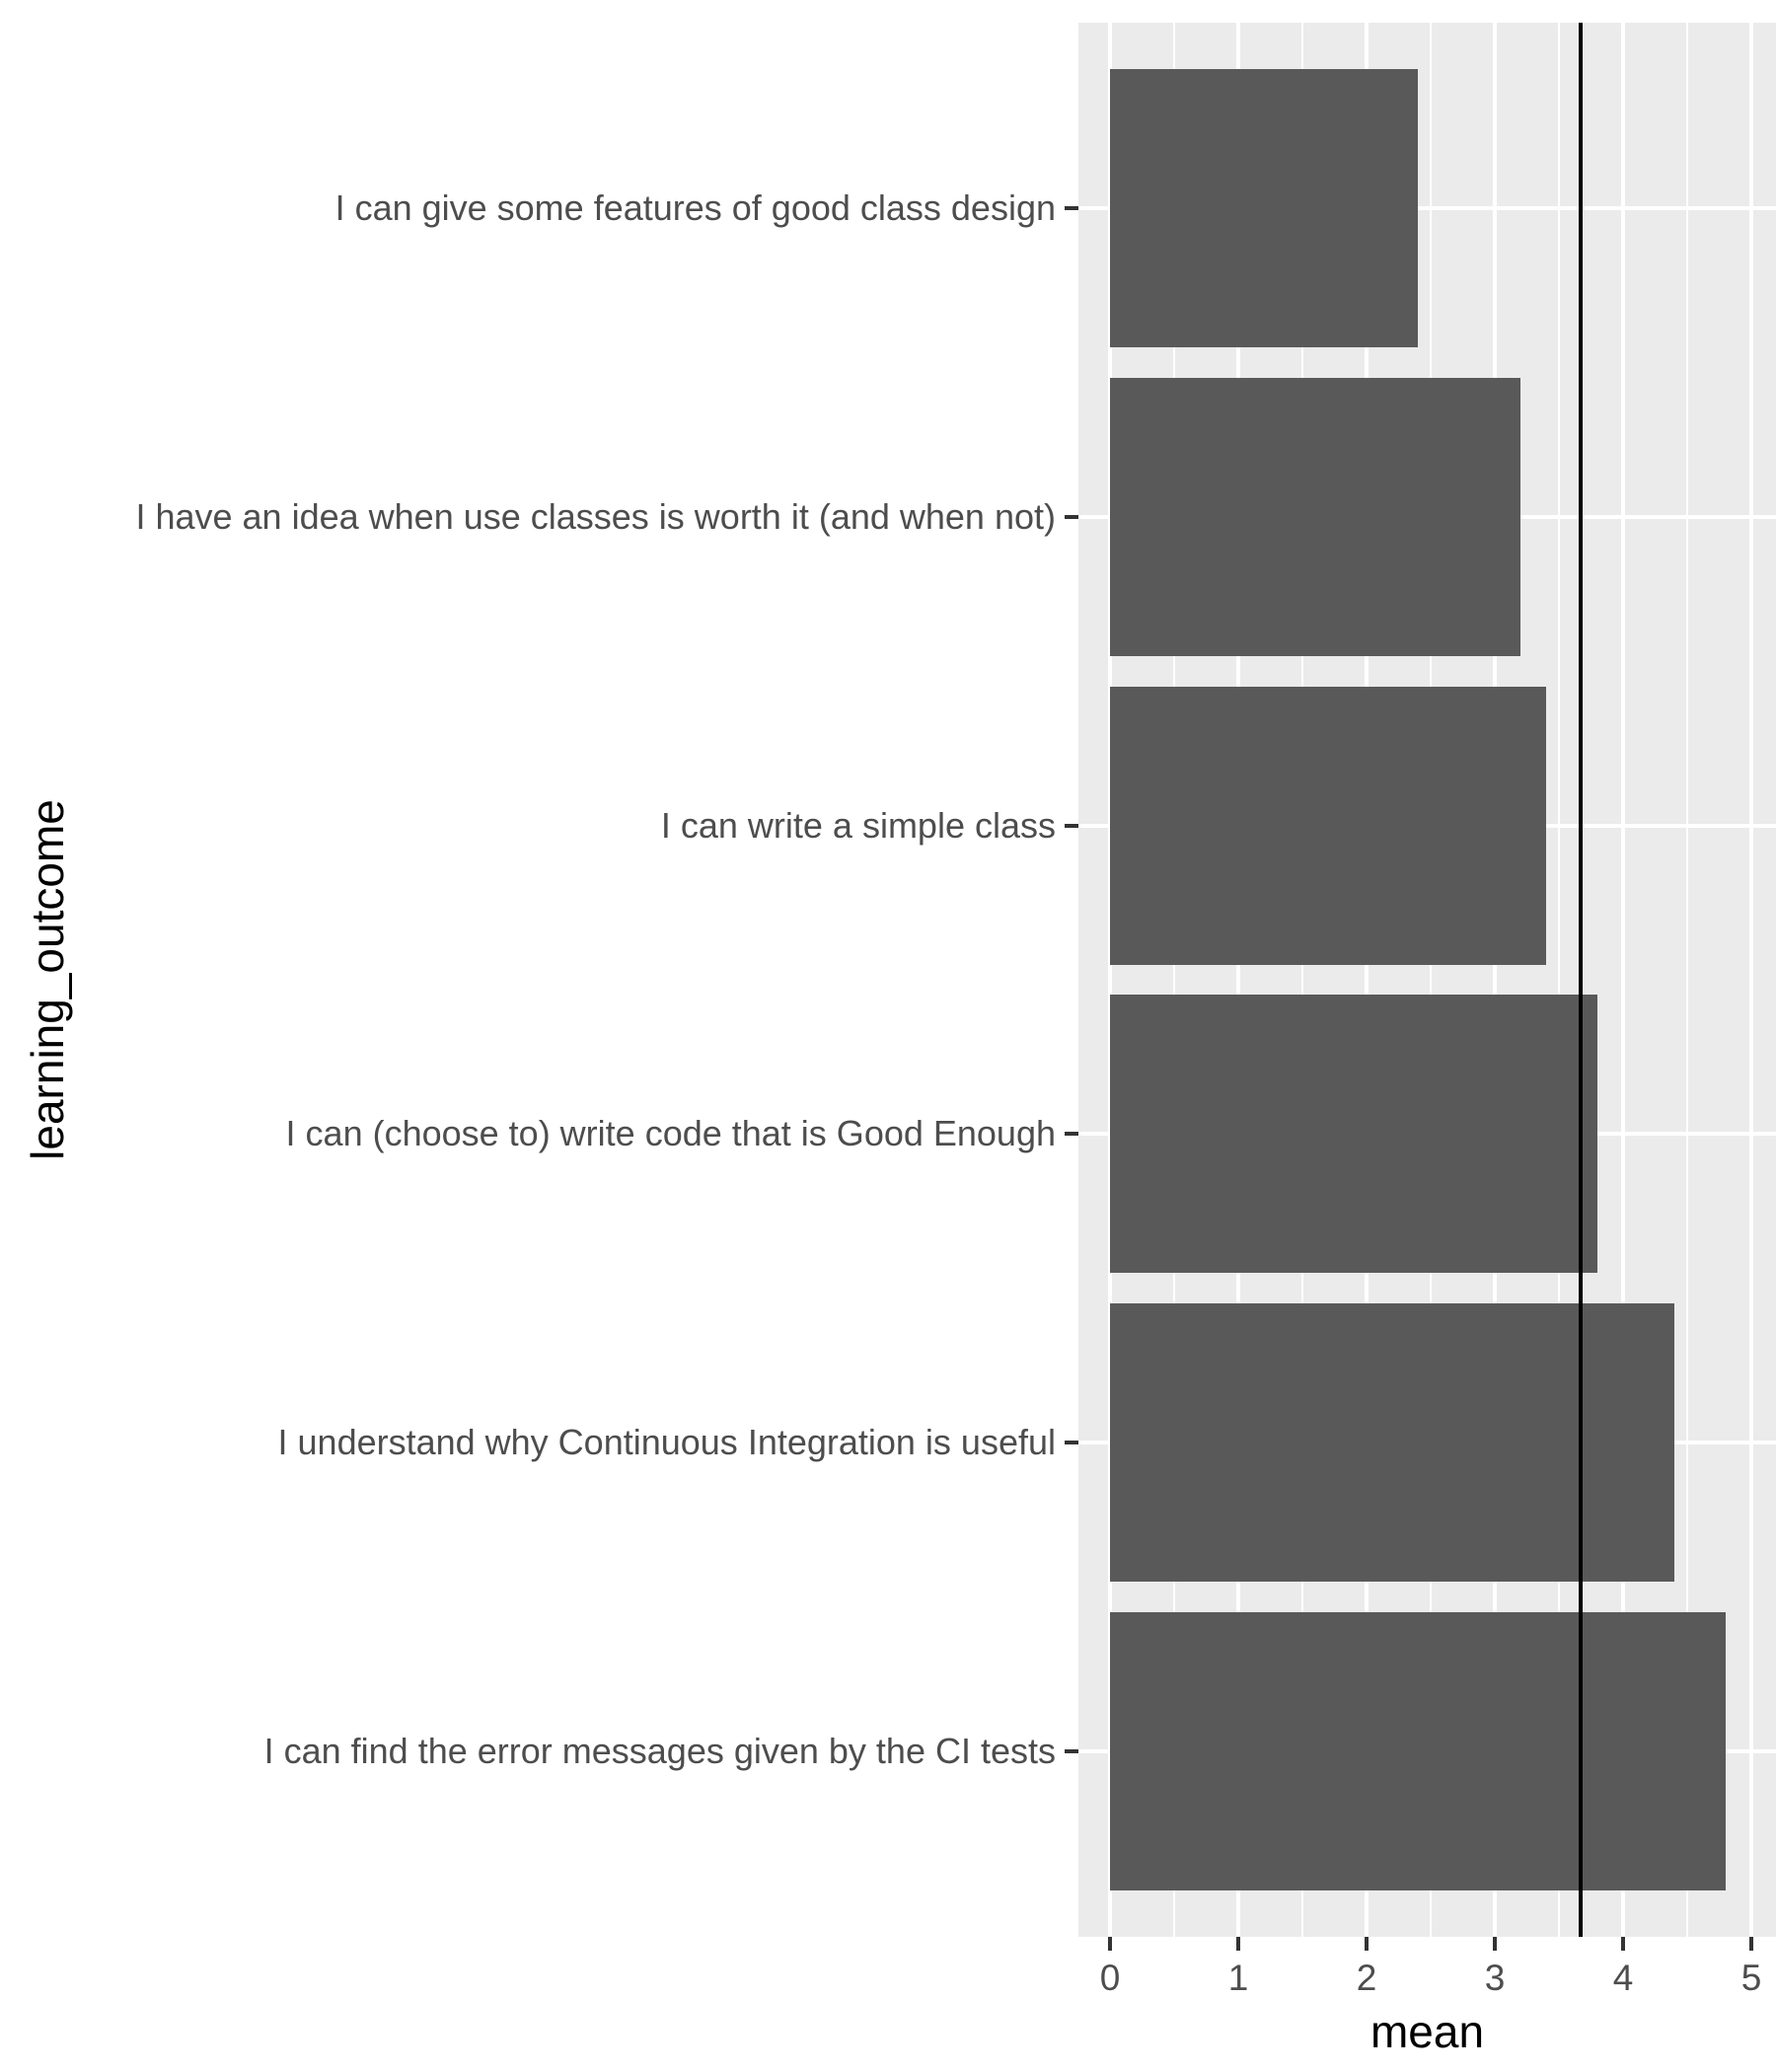  I want to click on x-tick-label: 5, so click(1751, 1978).